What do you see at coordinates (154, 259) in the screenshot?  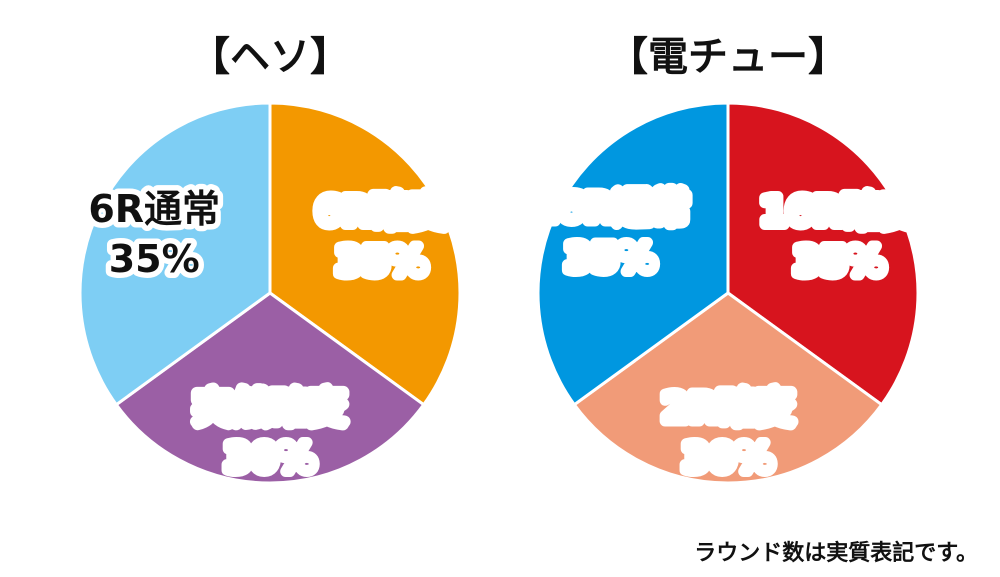 I see `heso-slice-value-2: 35%` at bounding box center [154, 259].